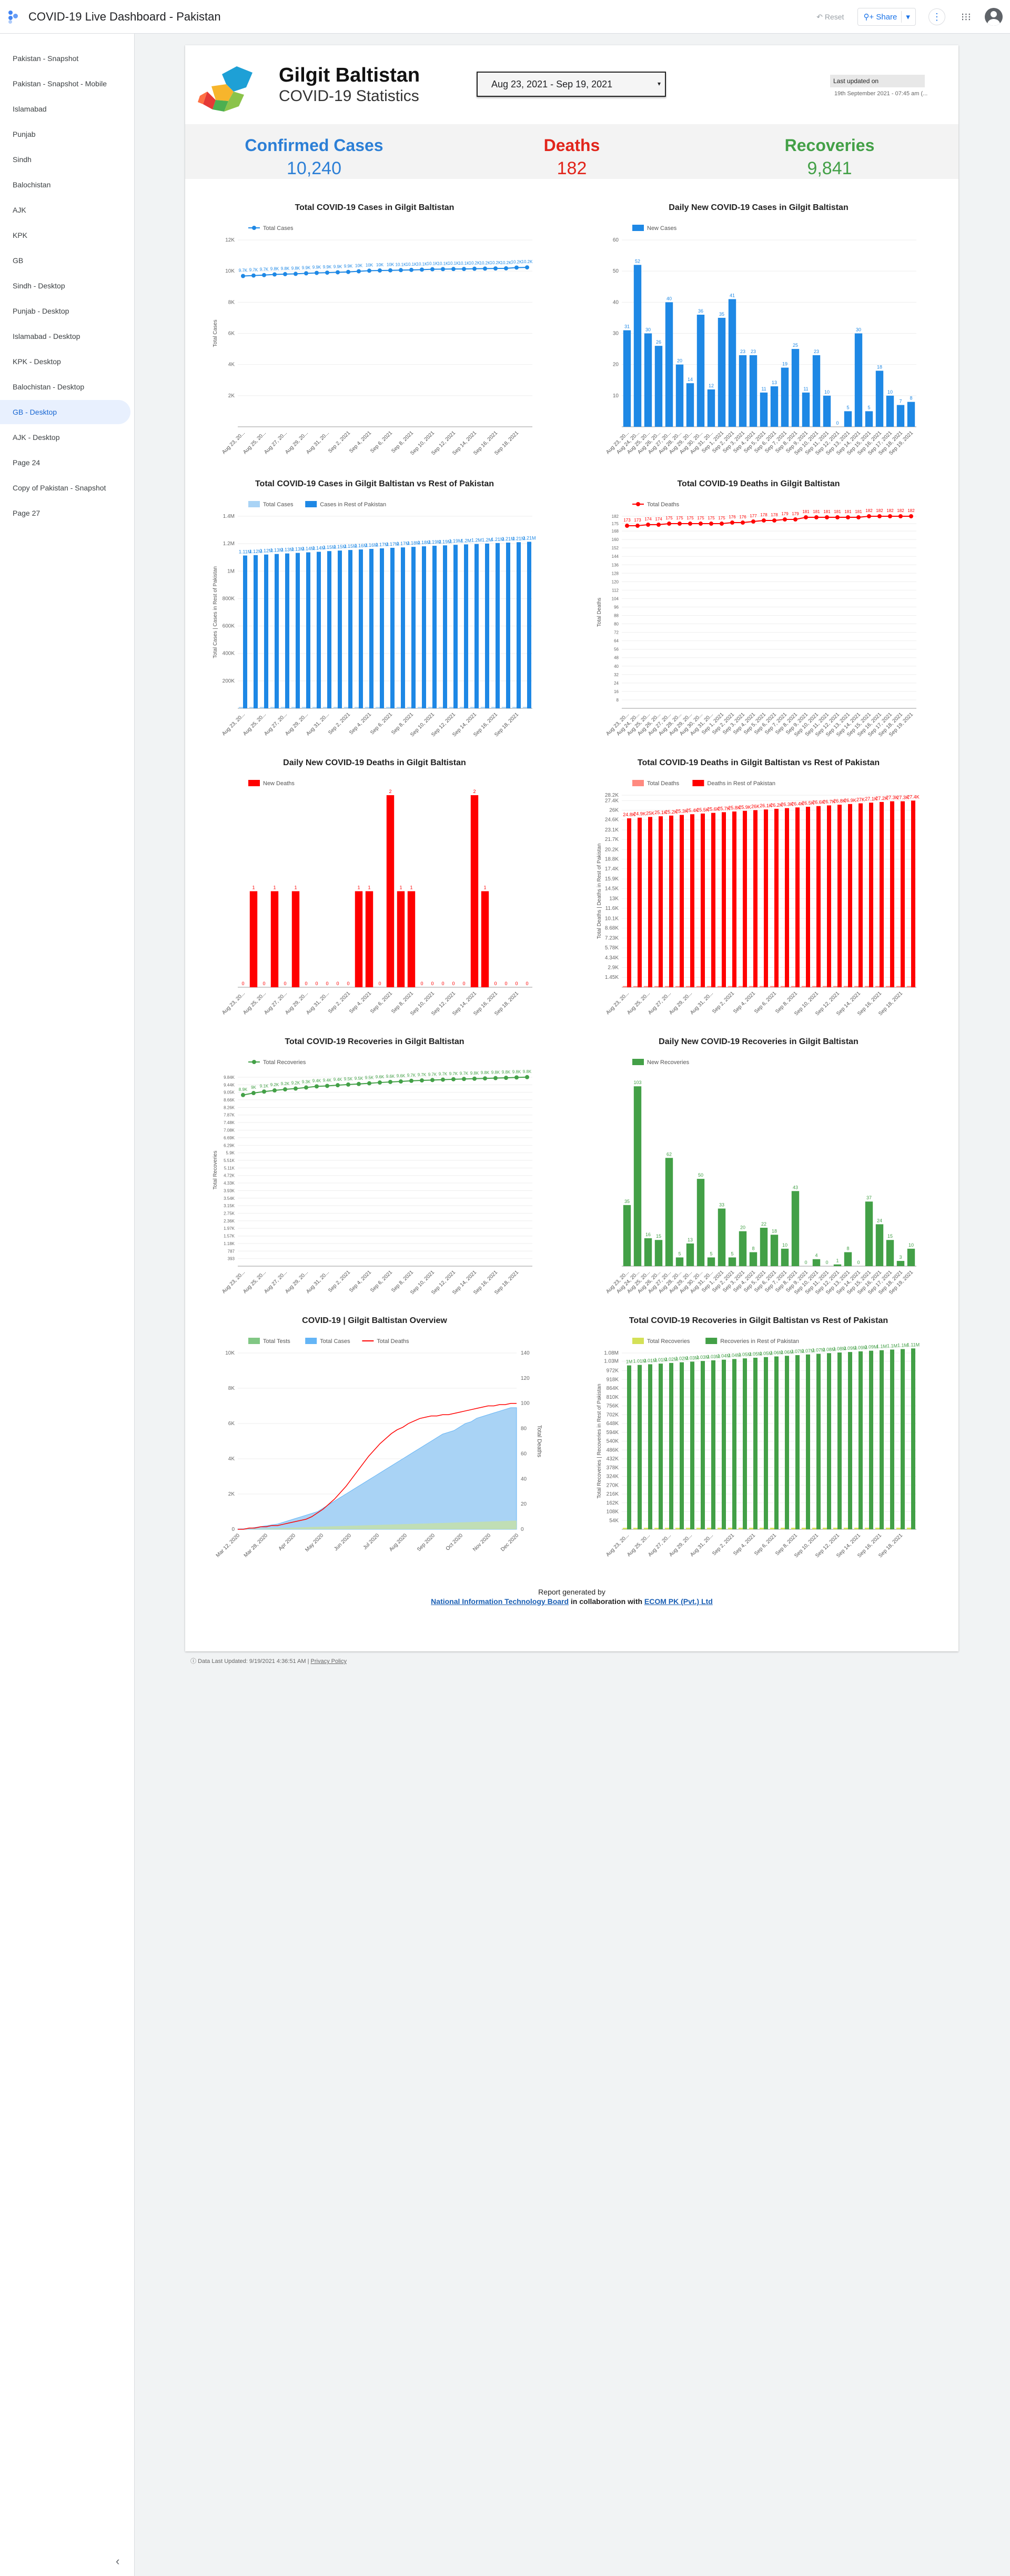 This screenshot has height=2576, width=1010. What do you see at coordinates (49, 387) in the screenshot?
I see `sidebar-item-balochistan-desktop: Balochistan - Desktop` at bounding box center [49, 387].